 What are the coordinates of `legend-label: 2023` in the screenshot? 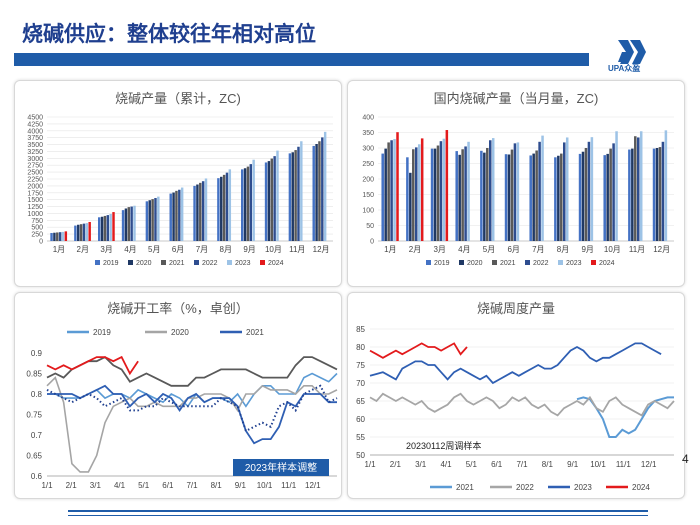 It's located at (583, 487).